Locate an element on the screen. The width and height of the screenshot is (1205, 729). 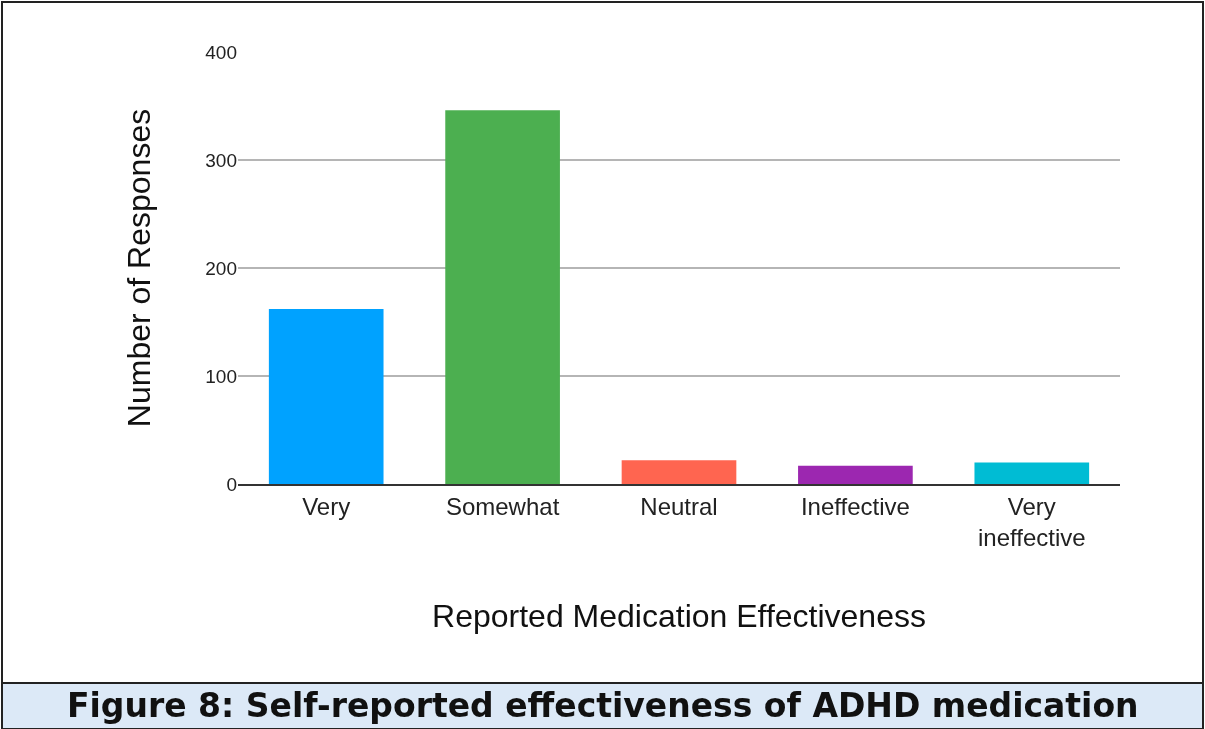
x-tick-label: Ineffective is located at coordinates (855, 506).